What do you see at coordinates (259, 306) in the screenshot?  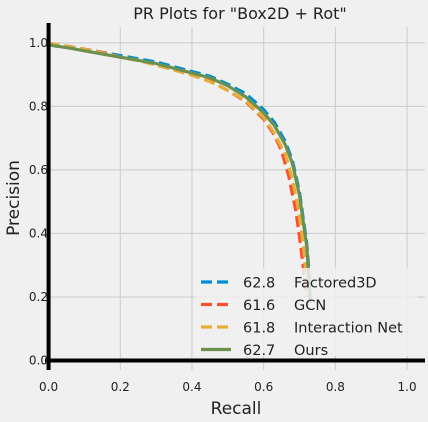 I see `legend-score: 61.6` at bounding box center [259, 306].